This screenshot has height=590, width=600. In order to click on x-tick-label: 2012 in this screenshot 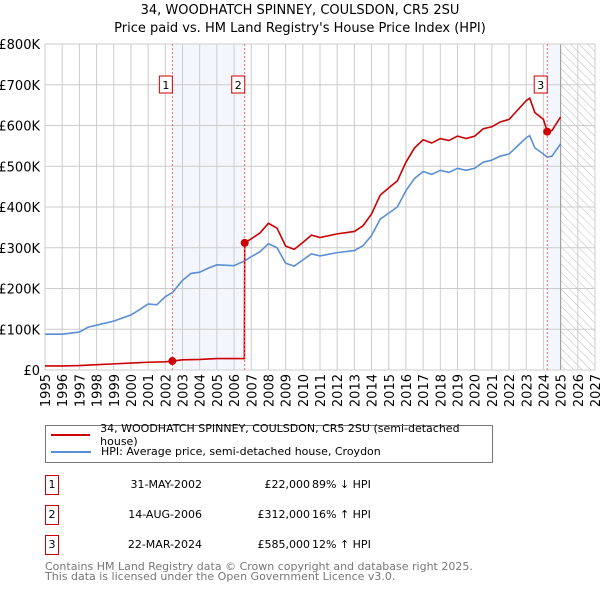, I will do `click(338, 390)`.